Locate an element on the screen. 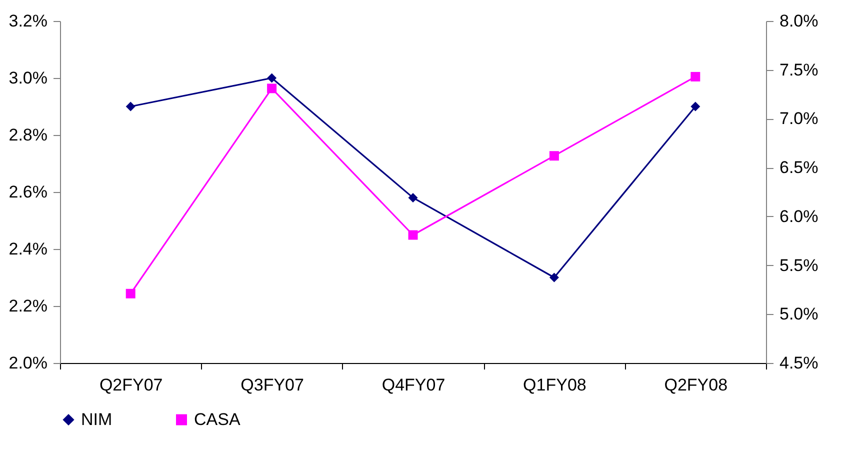  y2-tick-label: 8.0% is located at coordinates (799, 21).